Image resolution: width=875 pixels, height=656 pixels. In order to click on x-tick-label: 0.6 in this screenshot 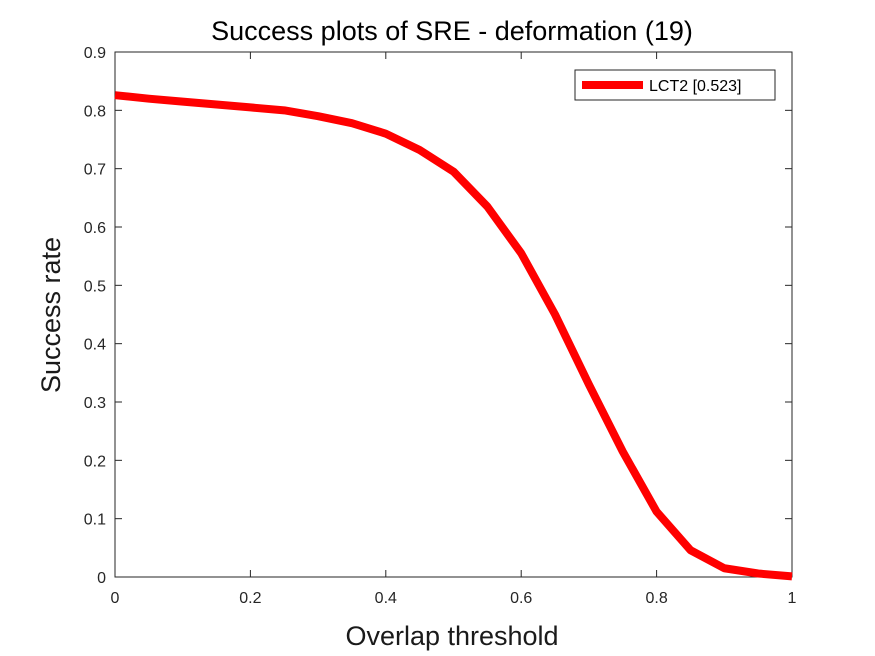, I will do `click(521, 598)`.